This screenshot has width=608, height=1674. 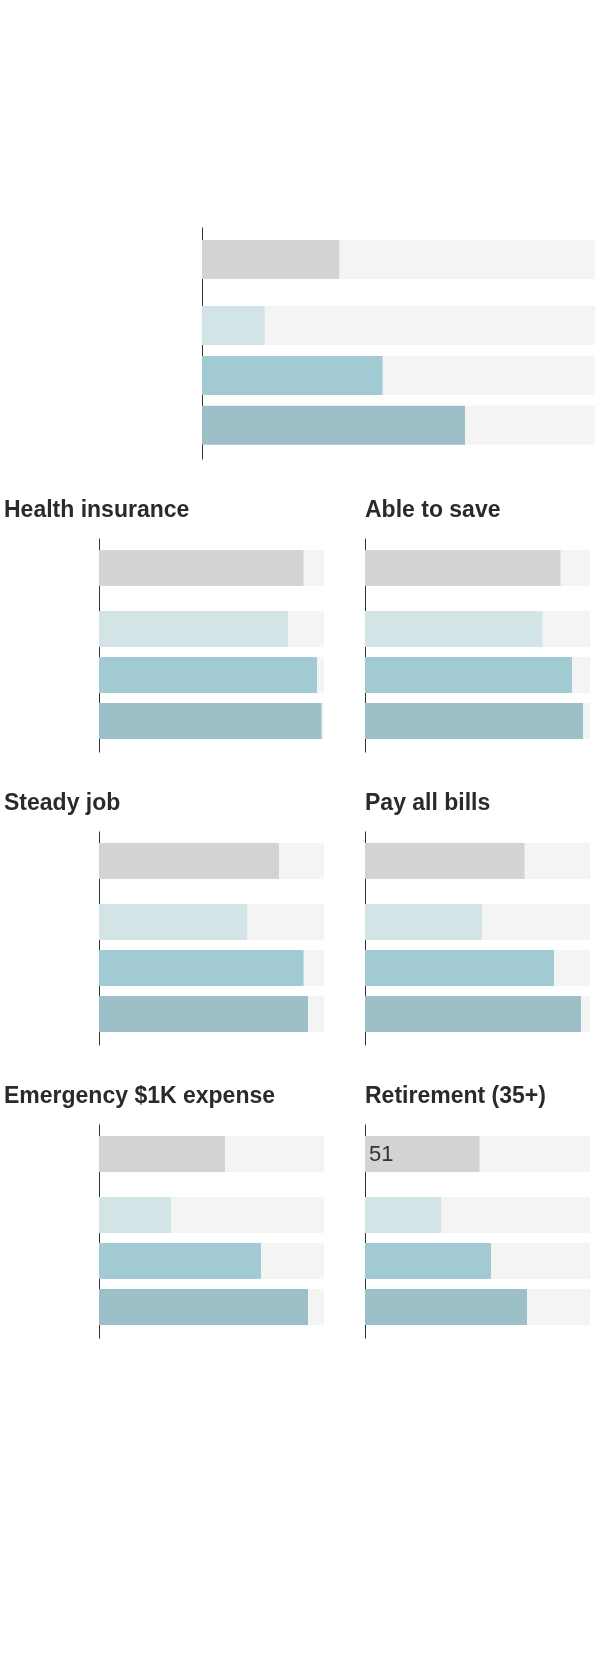 I want to click on data-label: 51, so click(x=381, y=1153).